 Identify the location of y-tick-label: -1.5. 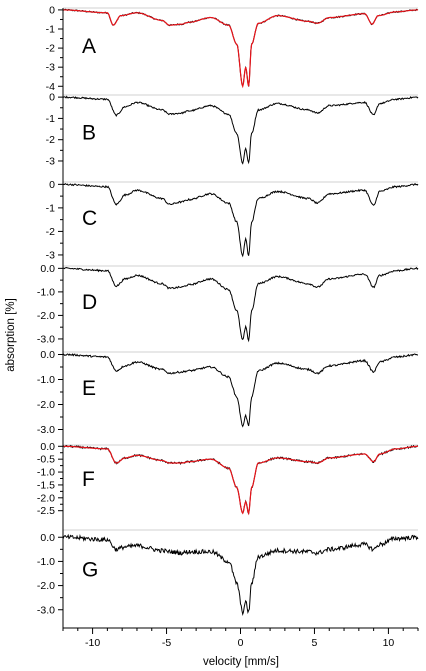
(46, 485).